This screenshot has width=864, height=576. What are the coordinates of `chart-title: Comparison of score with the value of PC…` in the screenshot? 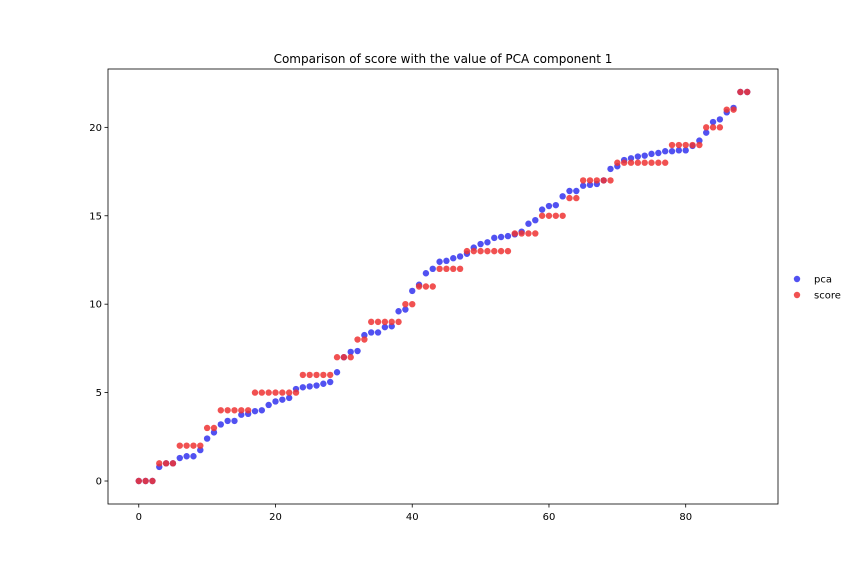 It's located at (443, 59).